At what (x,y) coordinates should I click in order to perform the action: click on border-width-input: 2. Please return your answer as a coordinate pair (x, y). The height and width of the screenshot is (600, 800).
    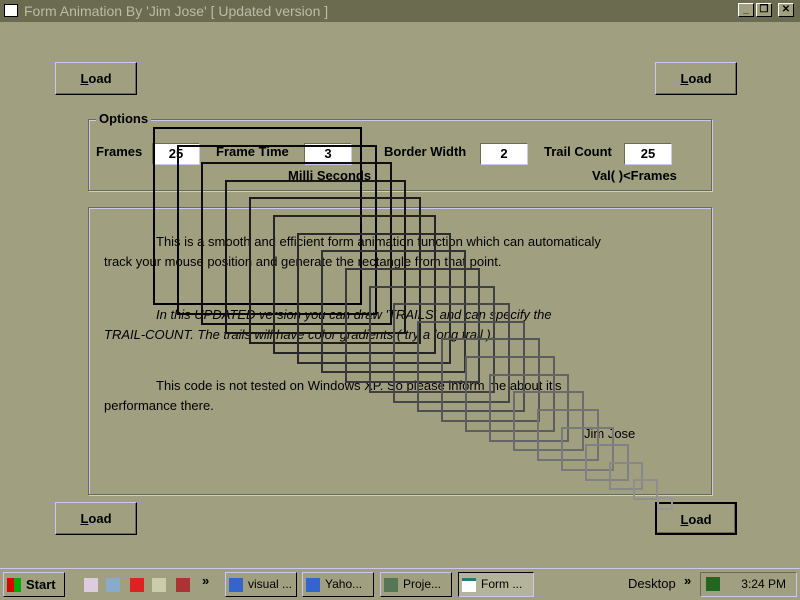
    Looking at the image, I should click on (504, 154).